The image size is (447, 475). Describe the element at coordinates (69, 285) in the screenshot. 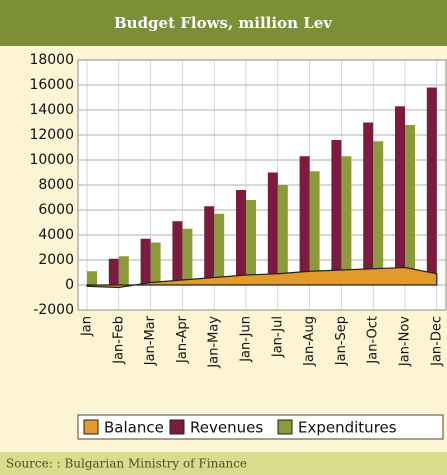

I see `y-tick-label: 0` at that location.